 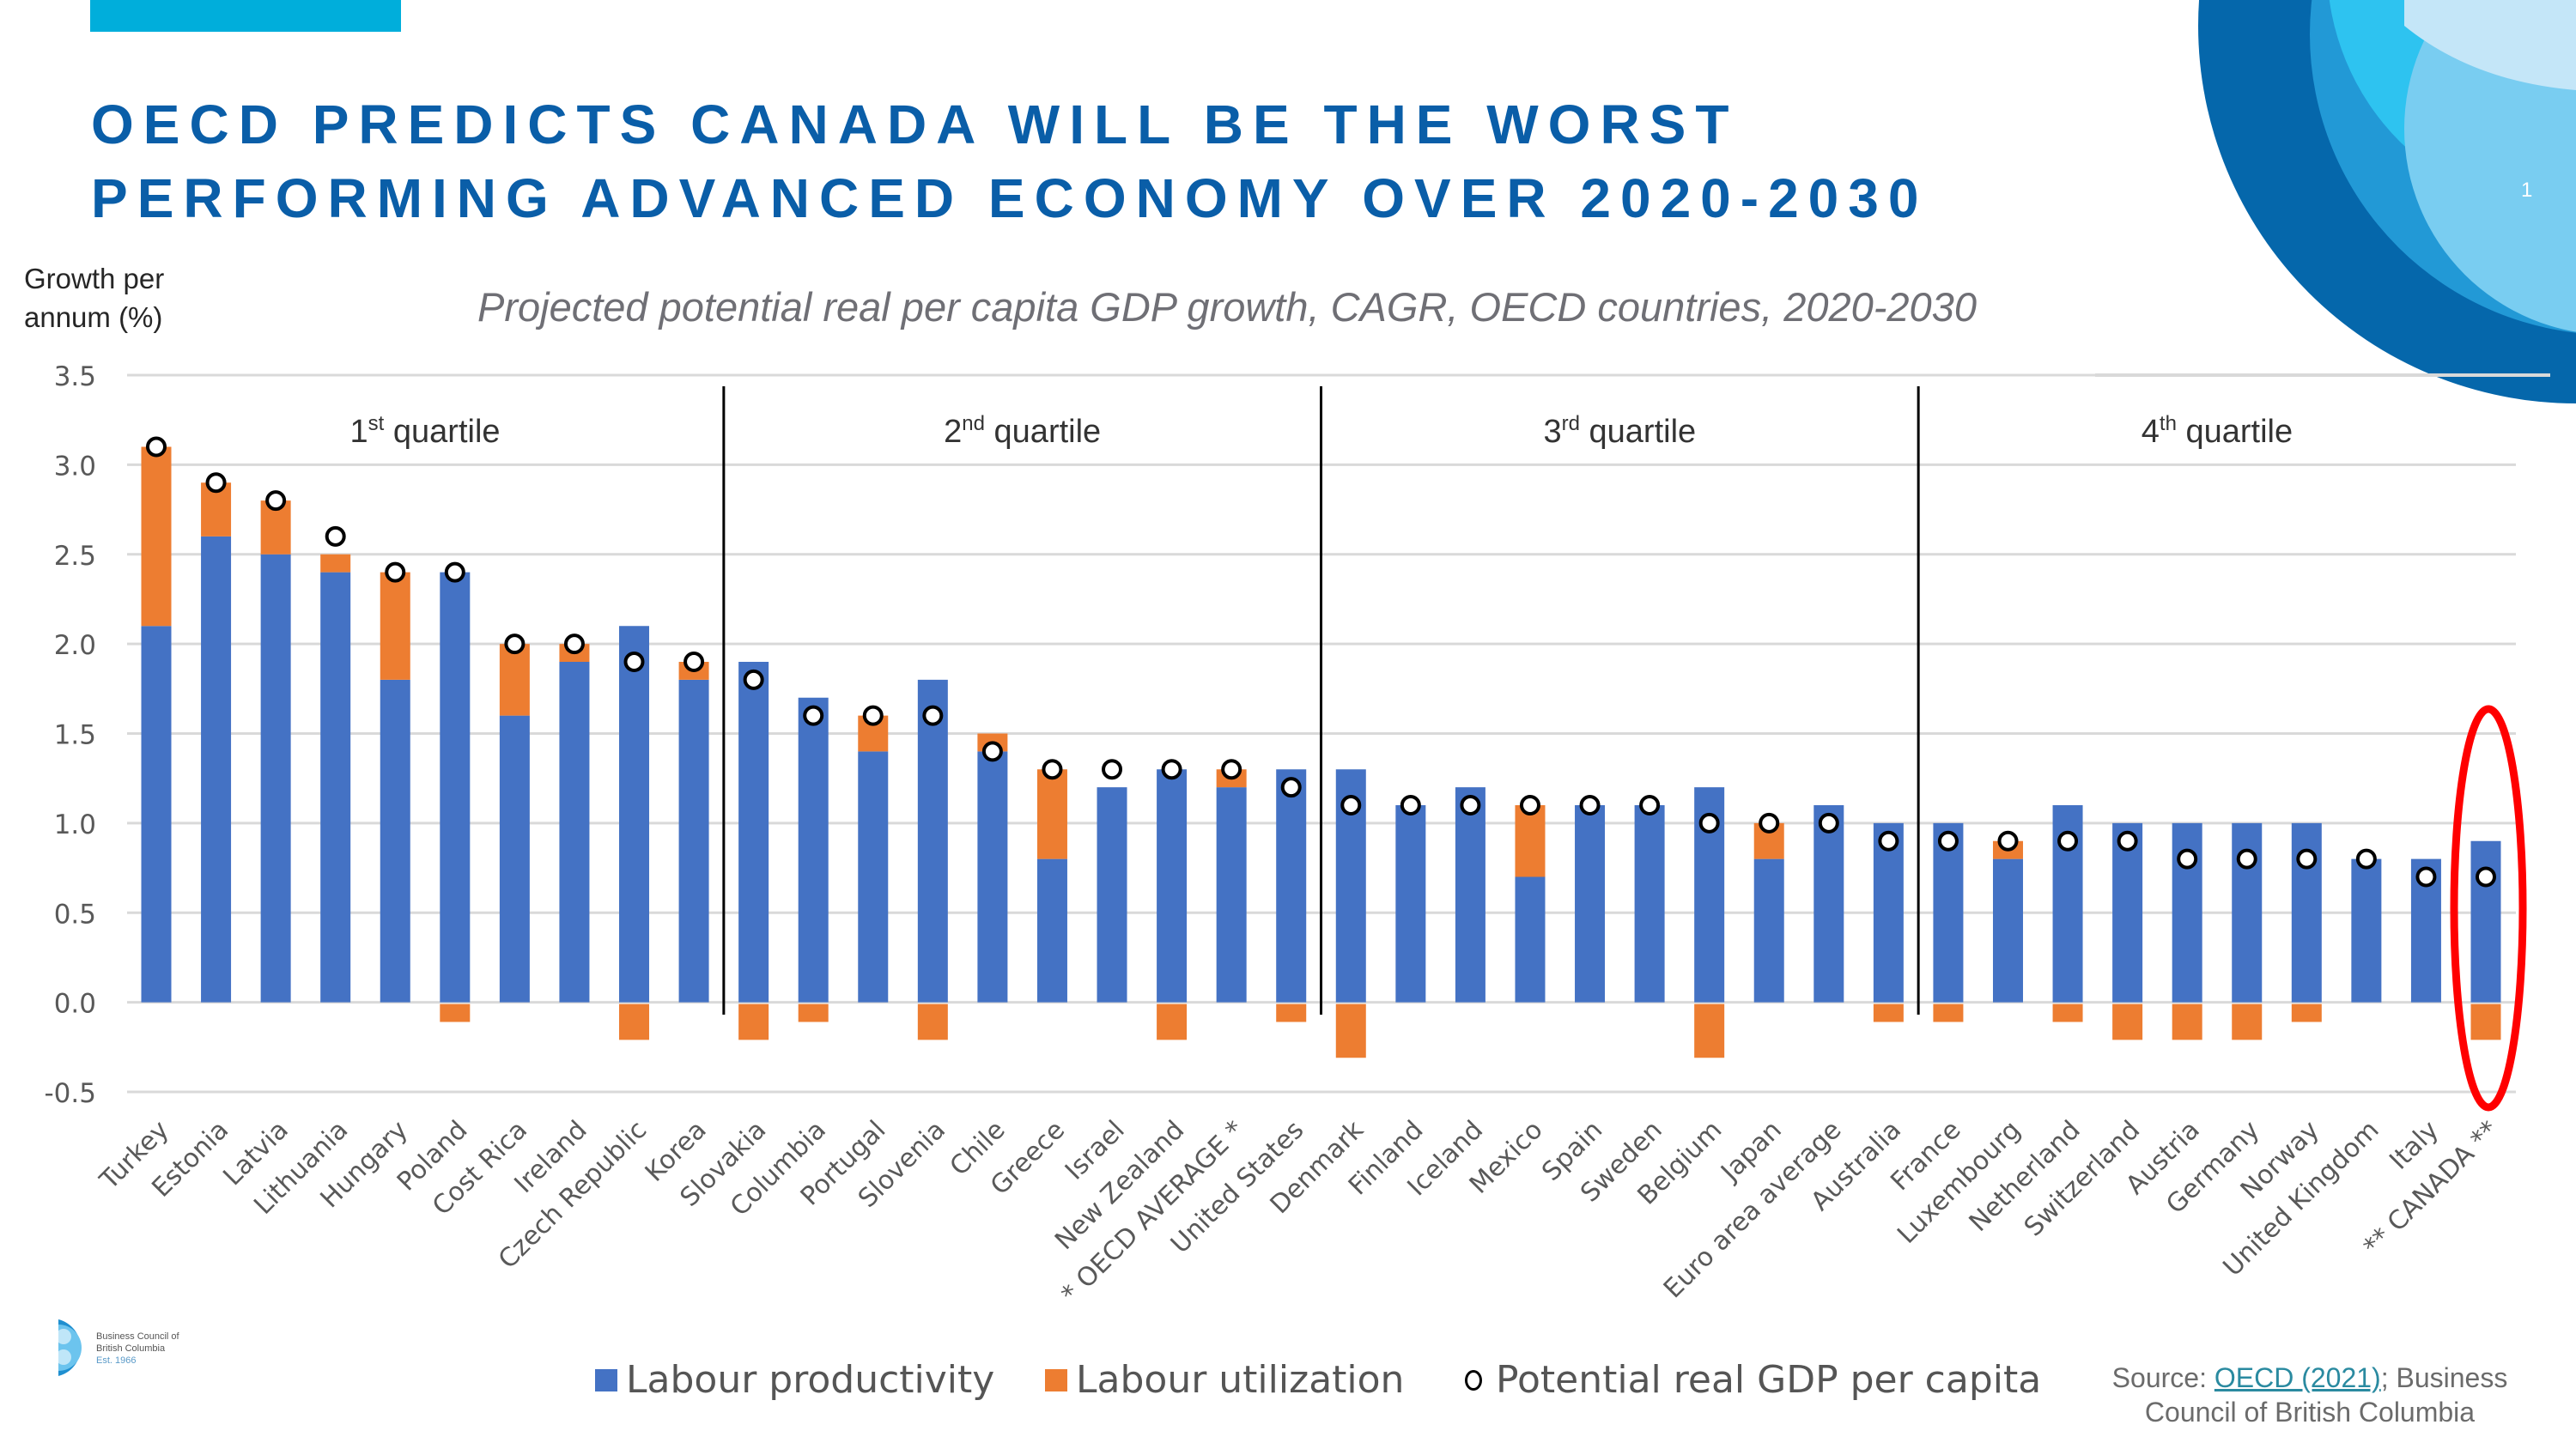 I want to click on logo-line-2: British Columbia, so click(x=131, y=1348).